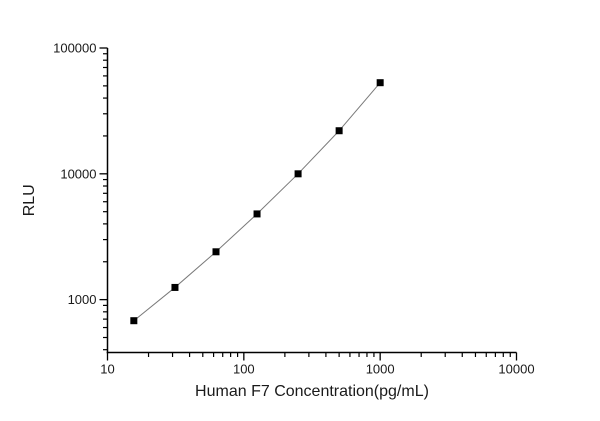  What do you see at coordinates (107, 369) in the screenshot?
I see `x-tick-label: 10` at bounding box center [107, 369].